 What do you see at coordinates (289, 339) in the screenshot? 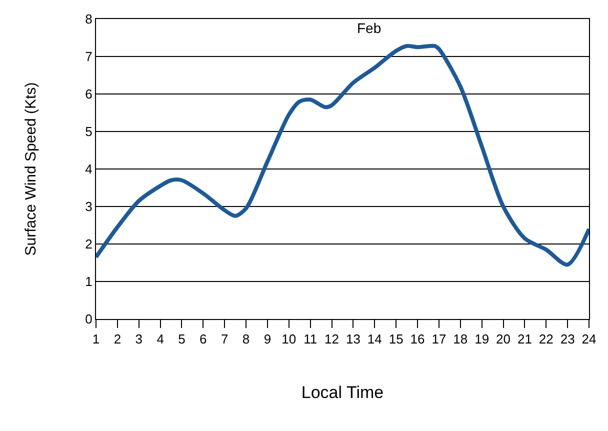
I see `x-tick-label: 10` at bounding box center [289, 339].